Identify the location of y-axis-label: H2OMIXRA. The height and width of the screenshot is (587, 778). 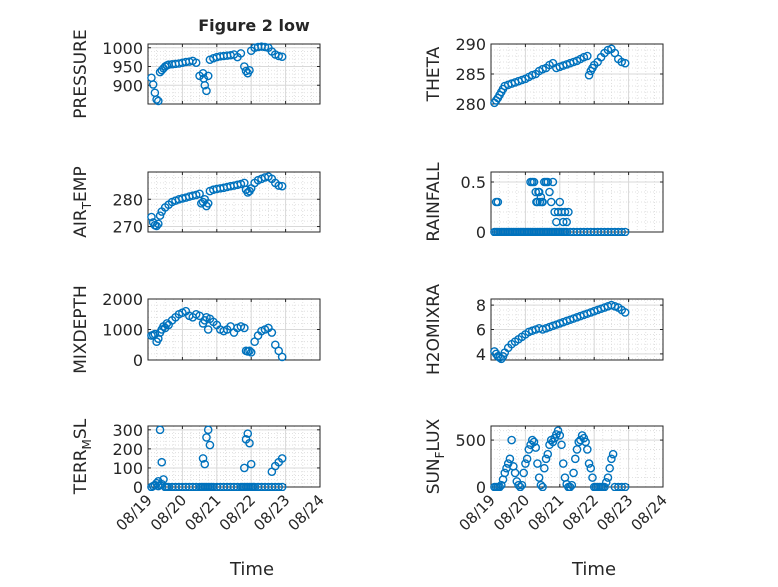
(434, 329).